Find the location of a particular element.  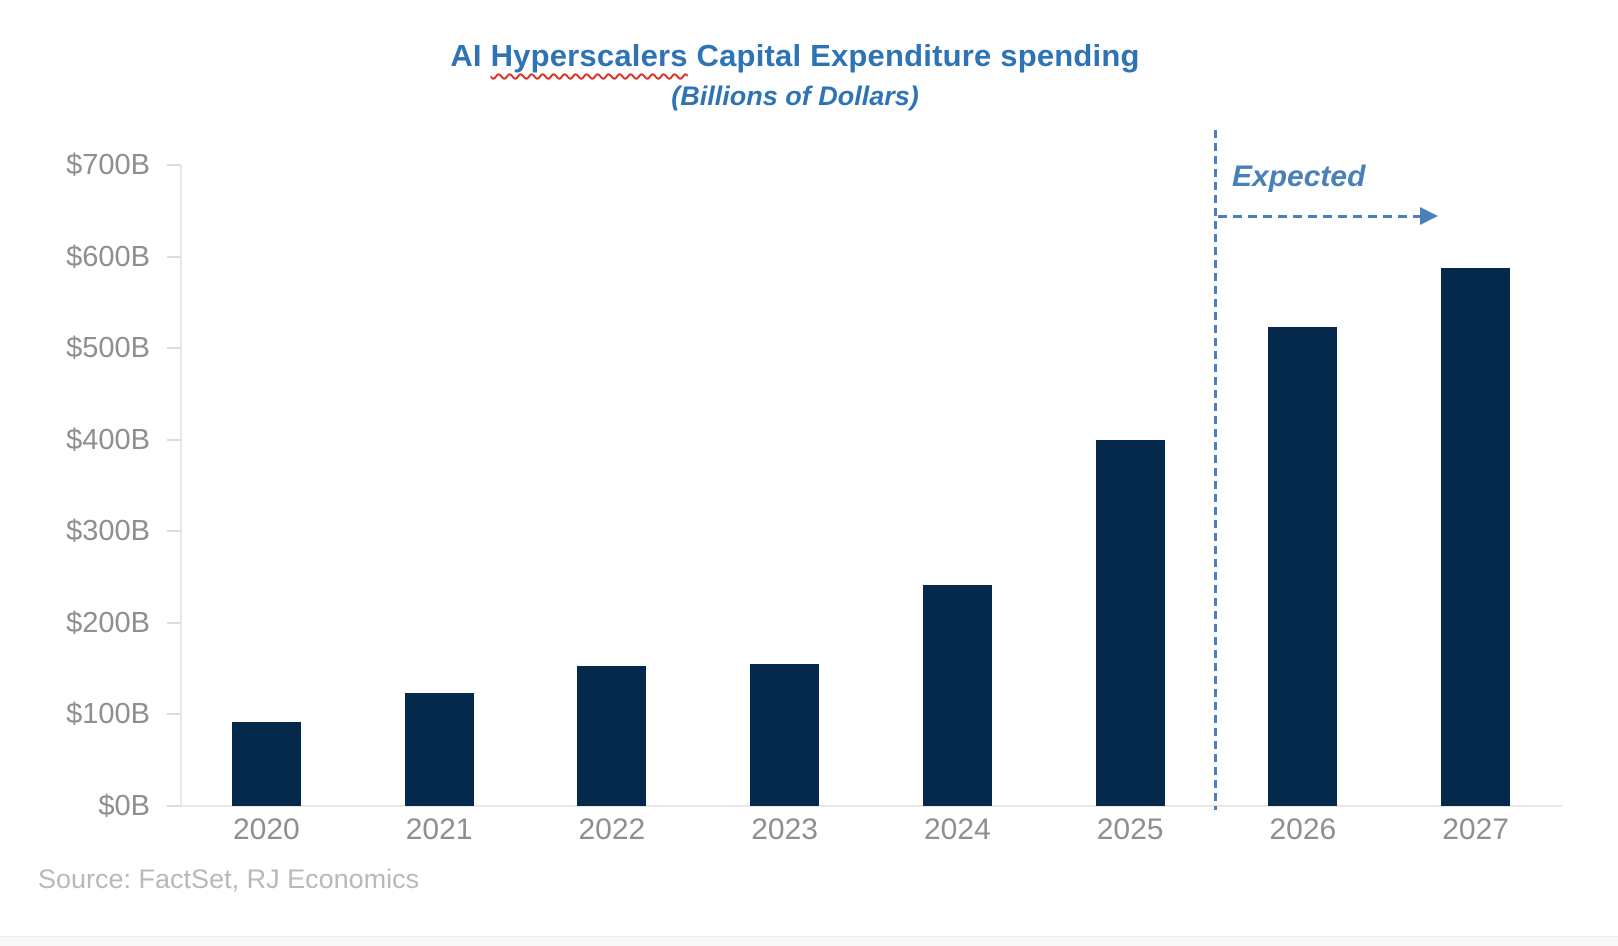

x-axis-label: 2027 is located at coordinates (1475, 829).